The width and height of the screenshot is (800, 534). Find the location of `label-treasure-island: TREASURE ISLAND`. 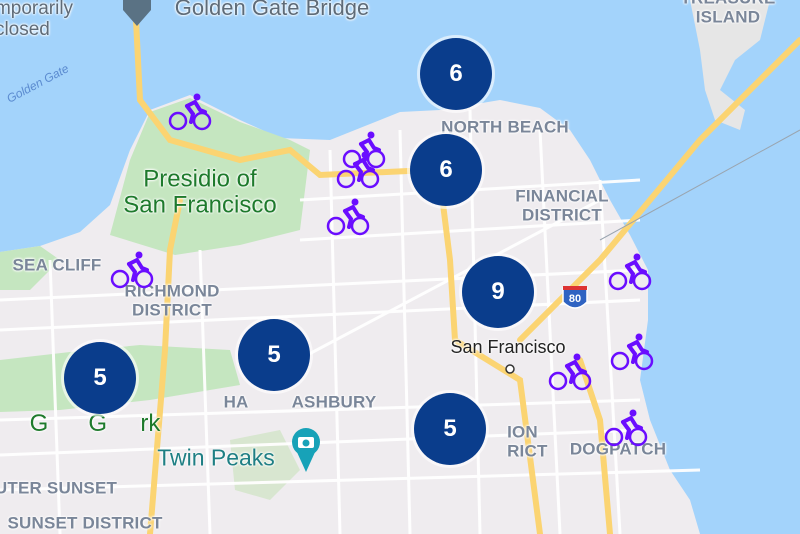

label-treasure-island: TREASURE ISLAND is located at coordinates (727, 13).